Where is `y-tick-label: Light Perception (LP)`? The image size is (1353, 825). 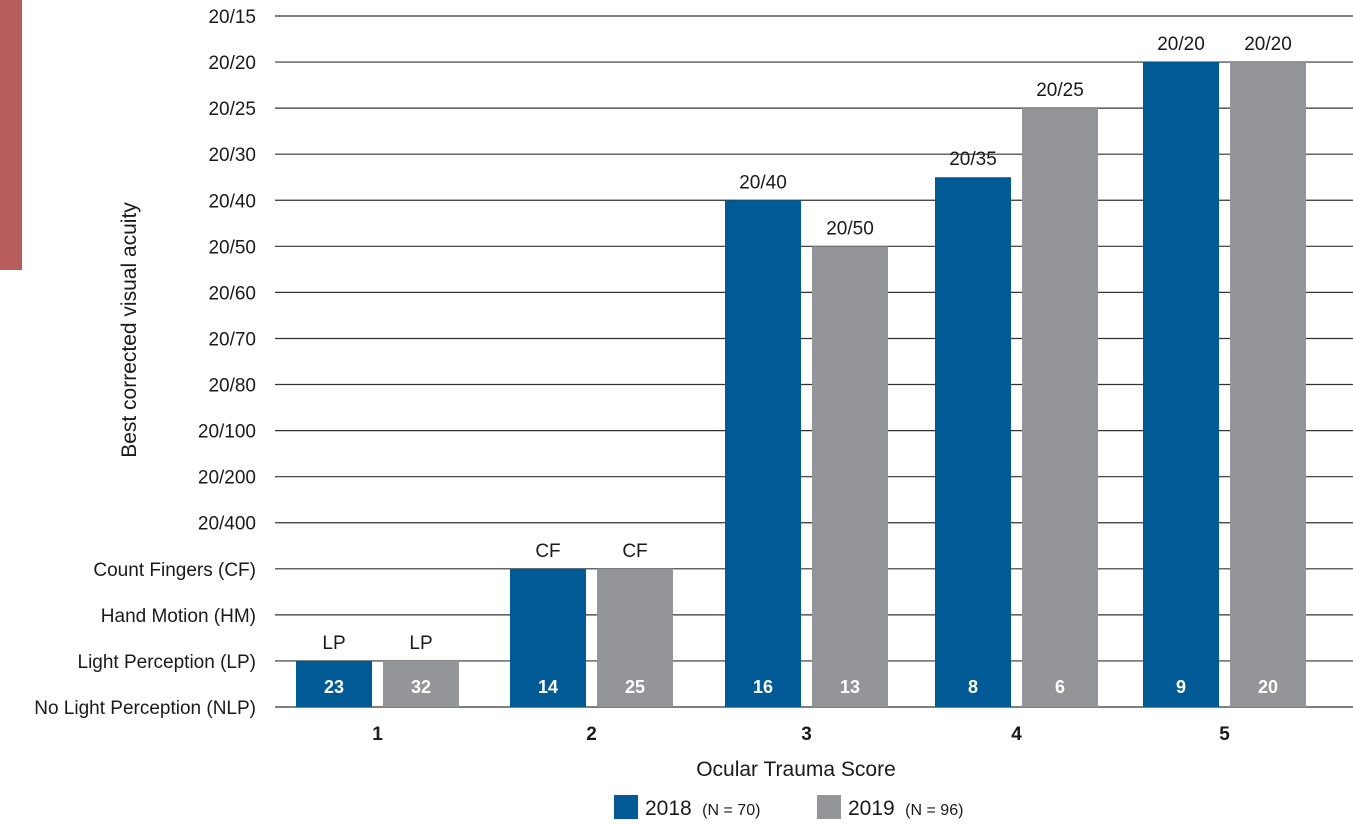 y-tick-label: Light Perception (LP) is located at coordinates (167, 662).